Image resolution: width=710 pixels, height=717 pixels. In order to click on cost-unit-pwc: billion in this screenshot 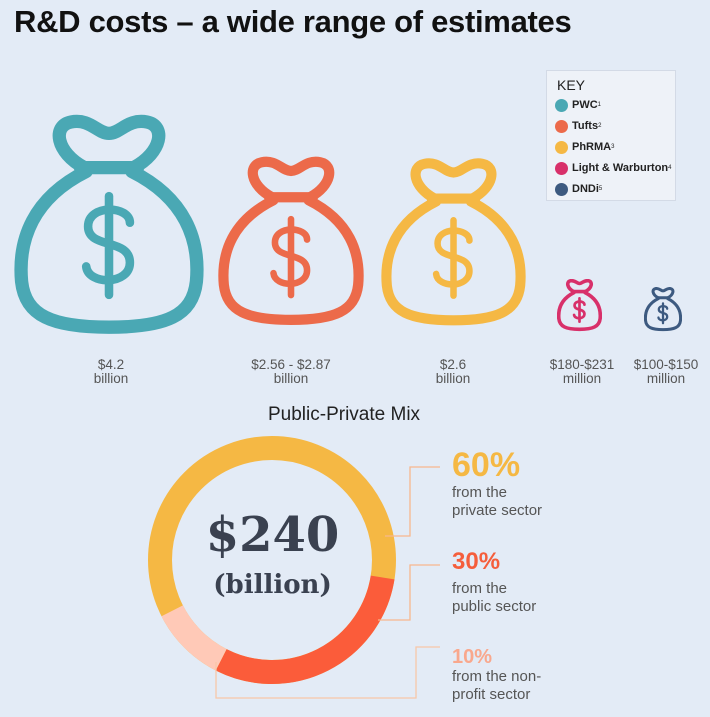, I will do `click(111, 378)`.